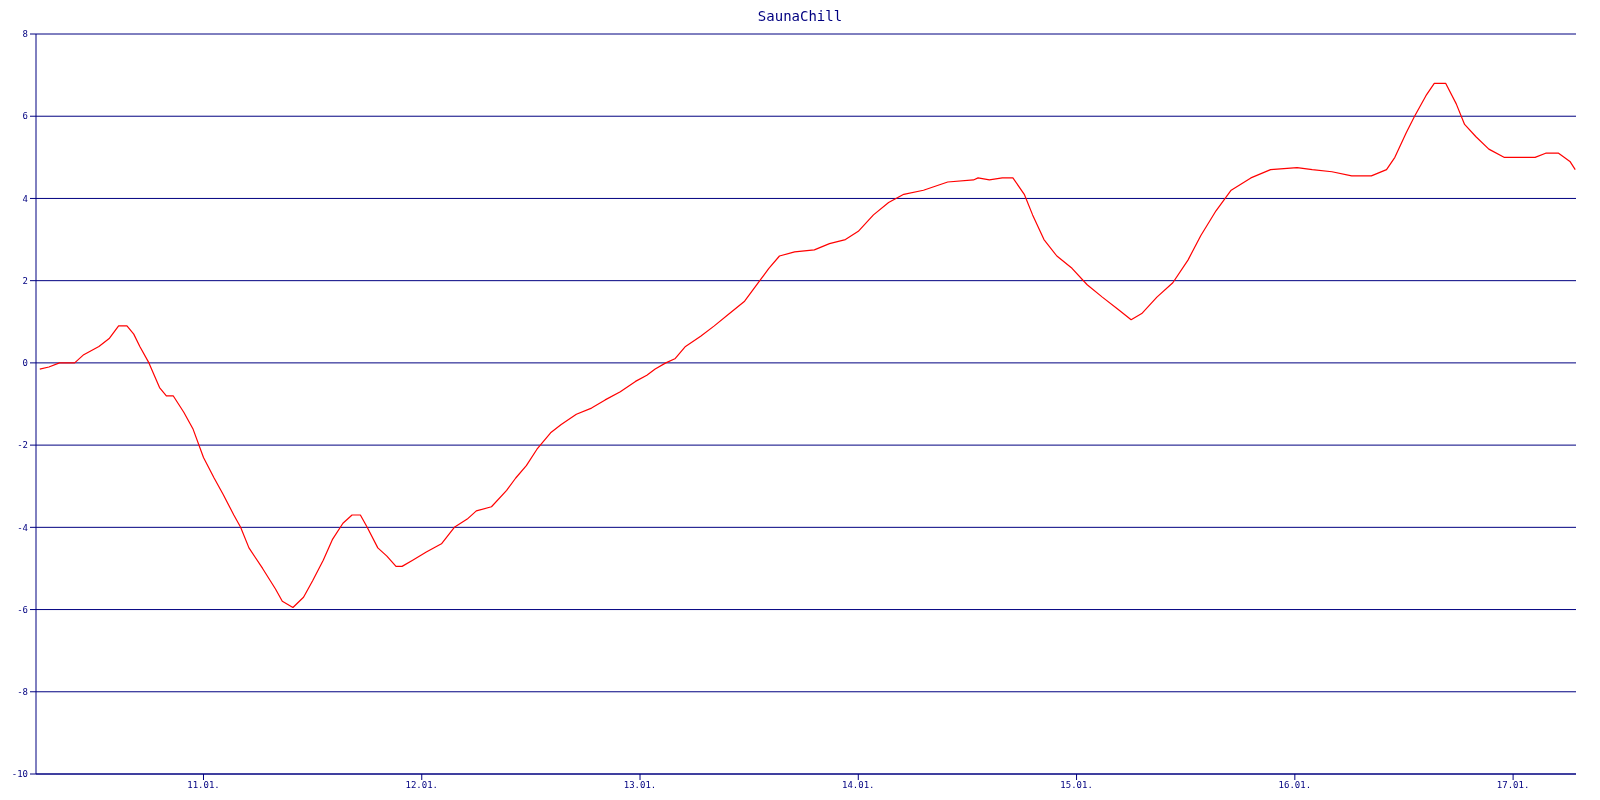 The height and width of the screenshot is (800, 1600). Describe the element at coordinates (25, 34) in the screenshot. I see `y-tick-label: 8` at that location.